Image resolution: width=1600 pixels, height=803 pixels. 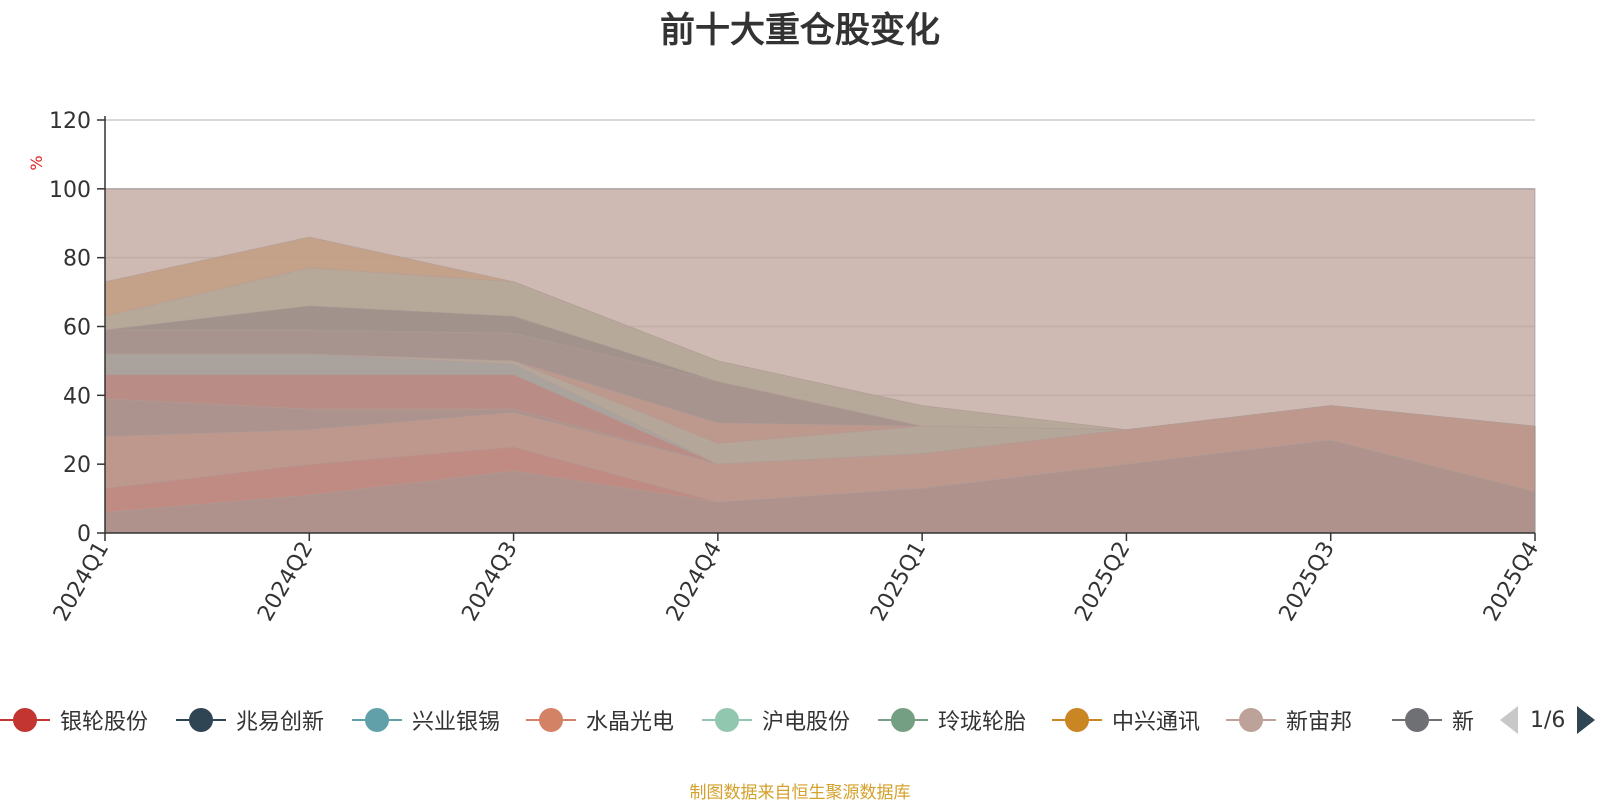 I want to click on x-tick-label: 2025Q4, so click(x=1511, y=582).